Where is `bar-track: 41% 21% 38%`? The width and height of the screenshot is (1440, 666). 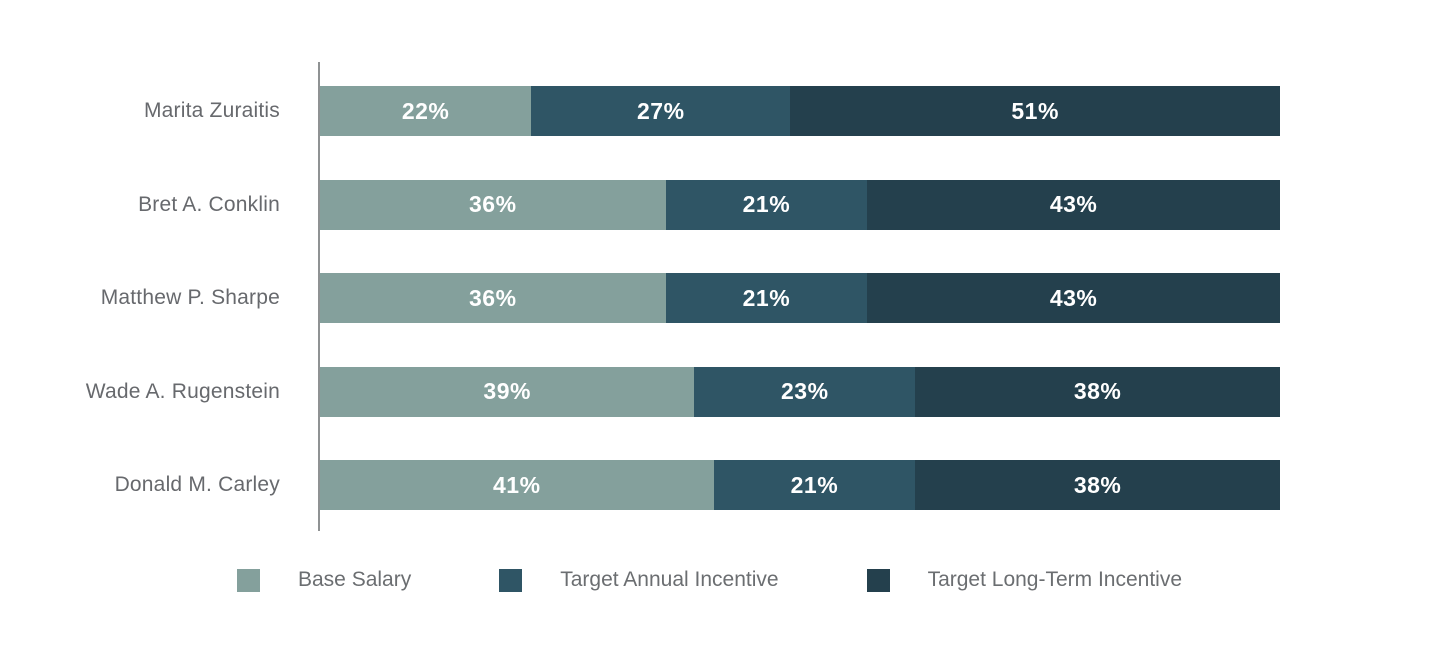 bar-track: 41% 21% 38% is located at coordinates (800, 485).